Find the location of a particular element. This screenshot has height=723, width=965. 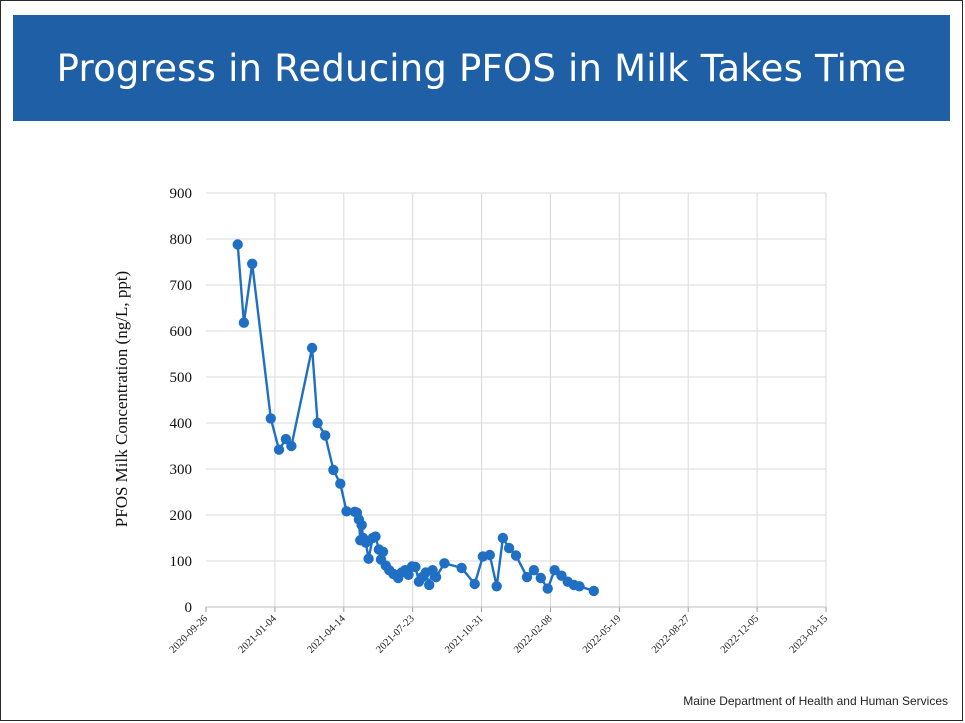

x-tick-label: 2022-08-27 is located at coordinates (671, 634).